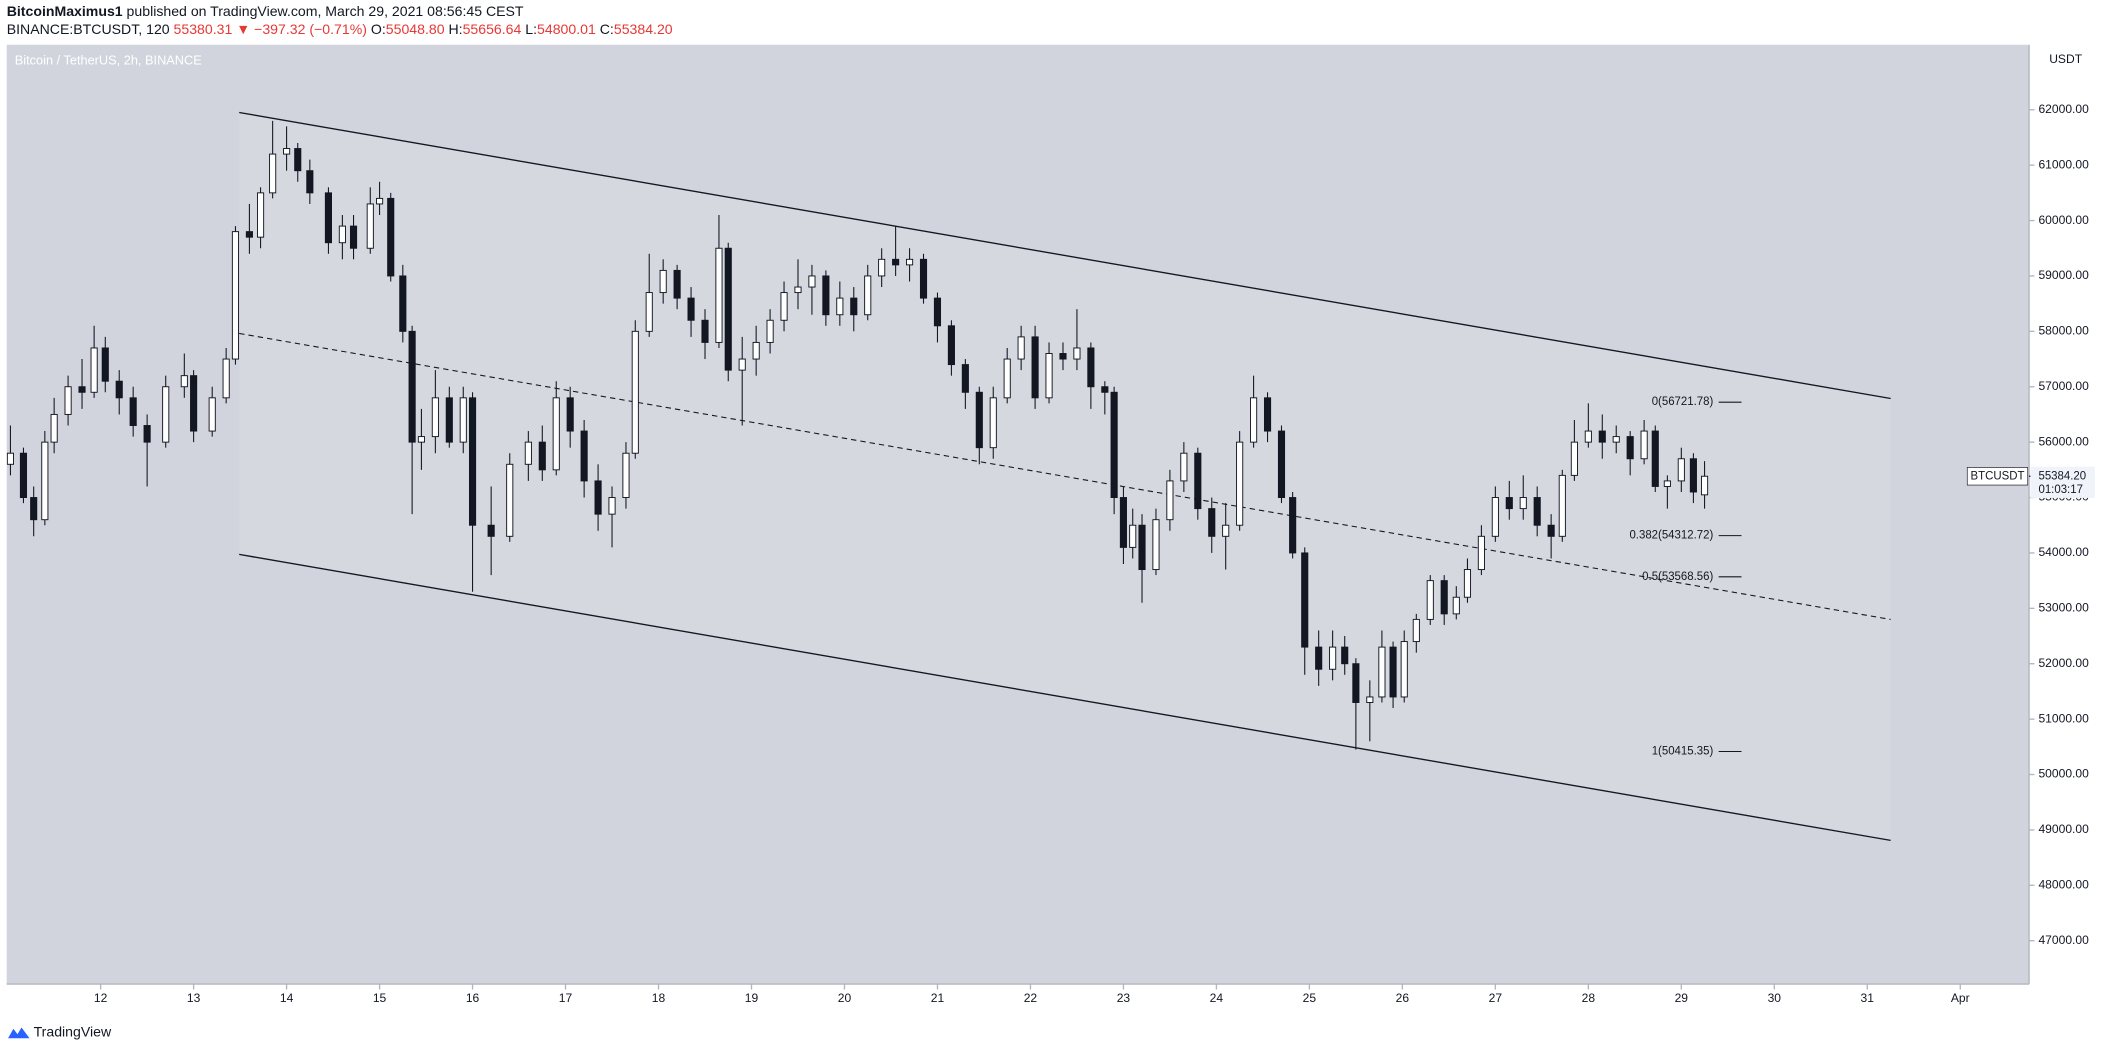 The image size is (2107, 1041). What do you see at coordinates (1496, 998) in the screenshot?
I see `x-tick-label: 27` at bounding box center [1496, 998].